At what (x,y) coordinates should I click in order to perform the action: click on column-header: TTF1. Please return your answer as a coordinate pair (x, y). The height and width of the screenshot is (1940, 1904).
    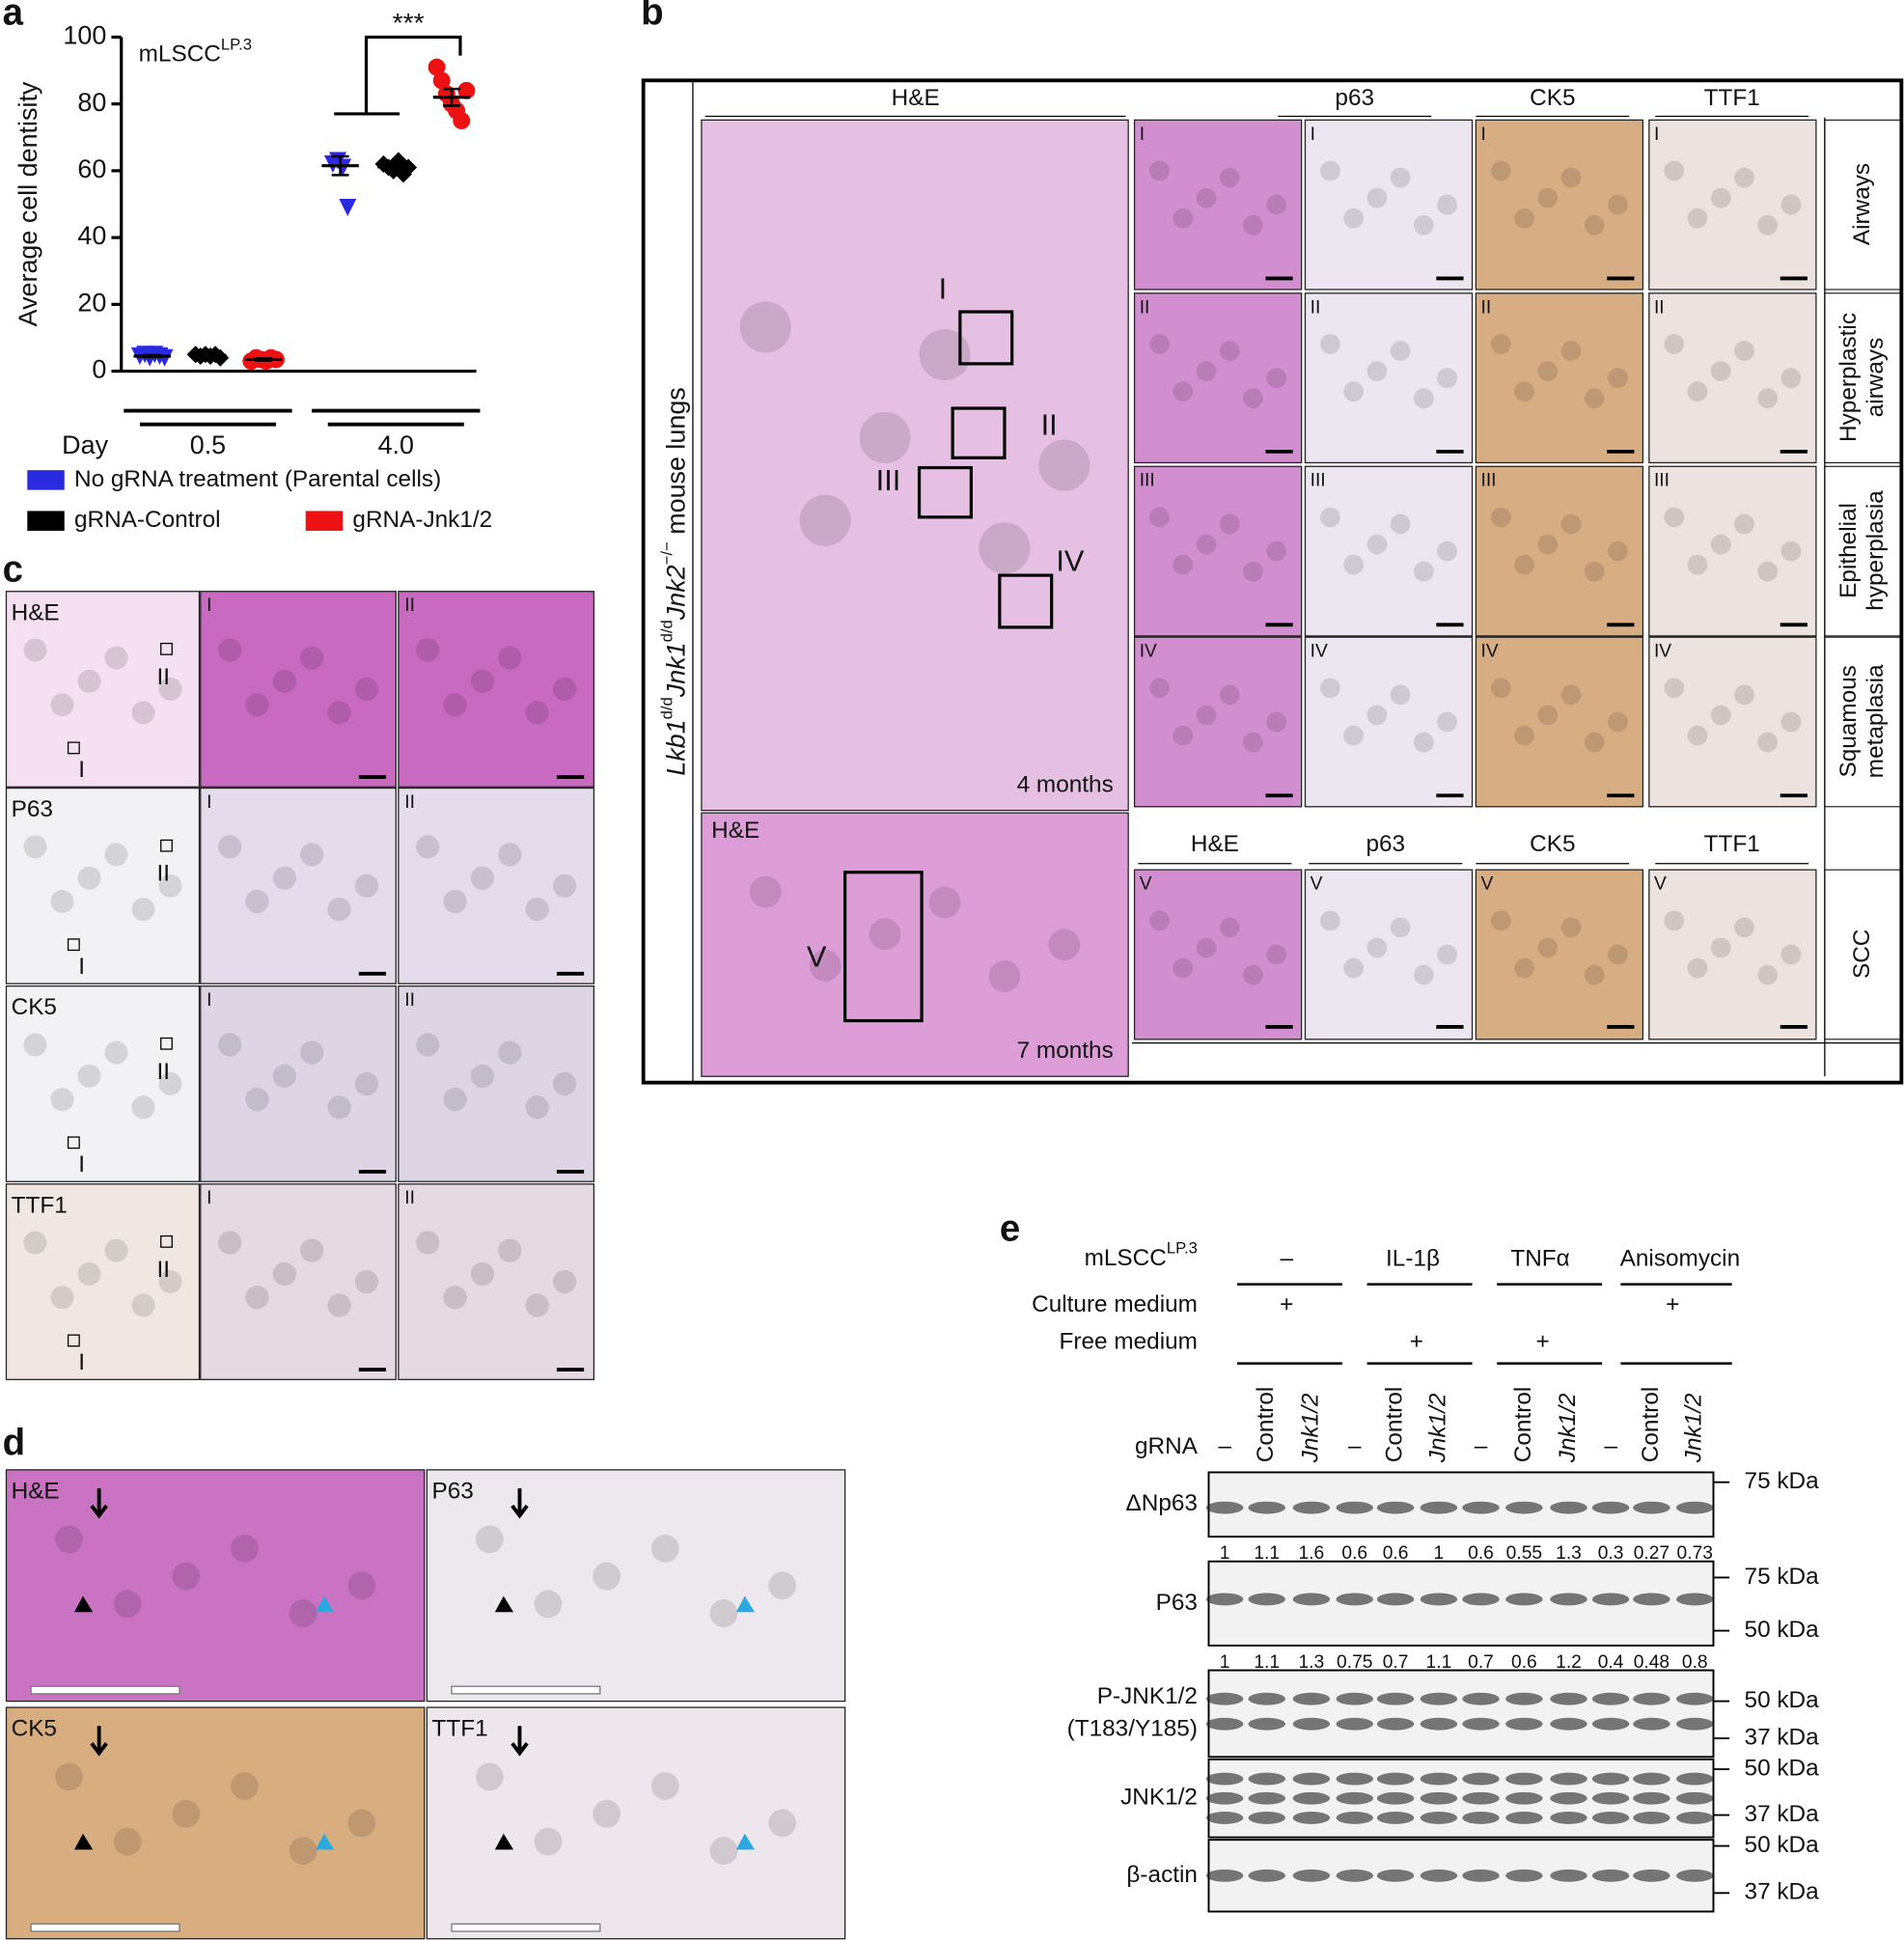
    Looking at the image, I should click on (1732, 844).